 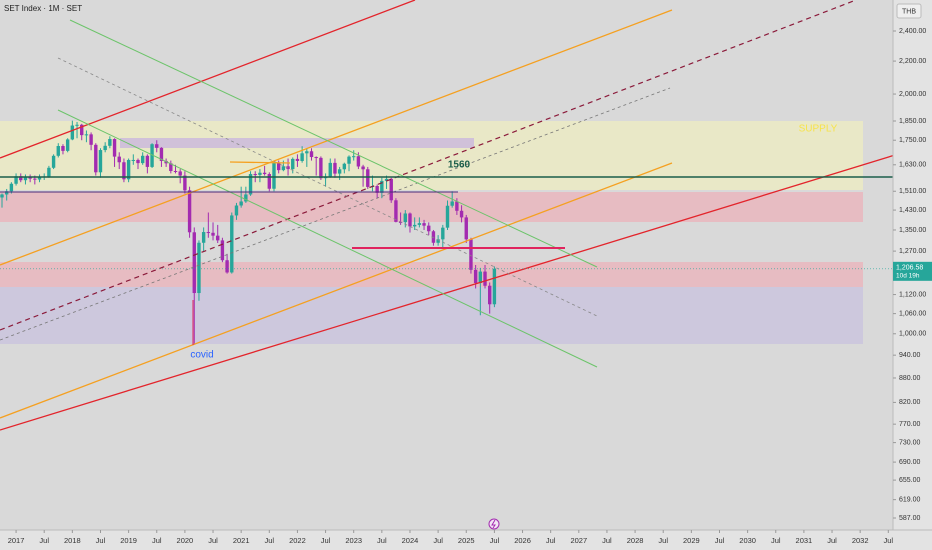 I want to click on x-tick-label: 2025, so click(x=466, y=540).